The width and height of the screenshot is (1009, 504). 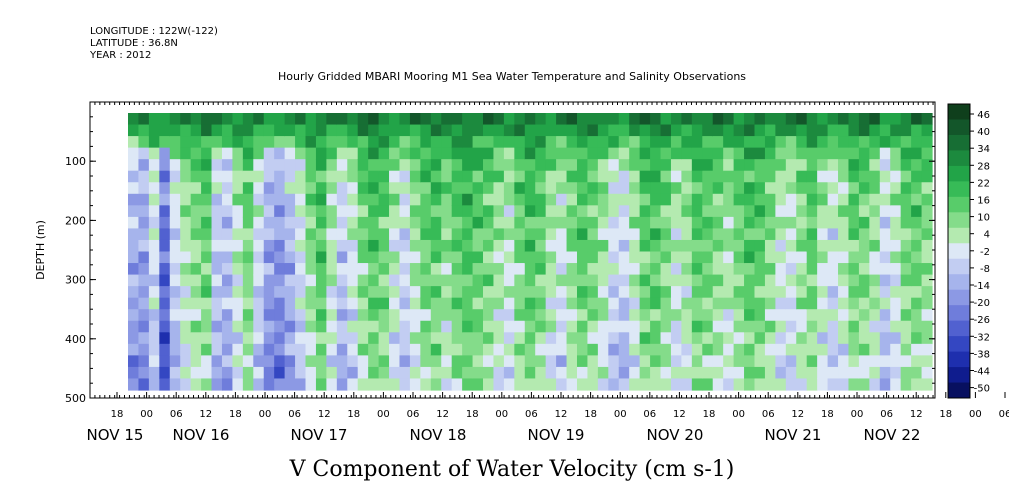 What do you see at coordinates (983, 183) in the screenshot?
I see `colorbar-label: 22` at bounding box center [983, 183].